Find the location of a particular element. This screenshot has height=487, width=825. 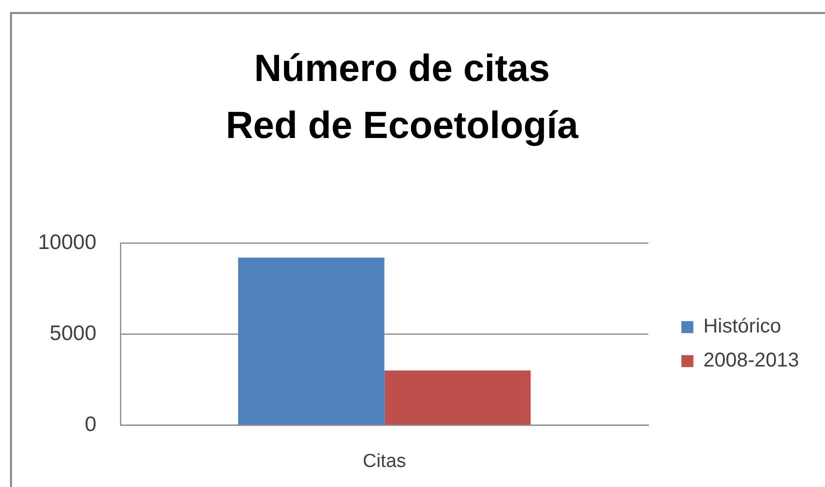

y-tick-label: 0 is located at coordinates (90, 424).